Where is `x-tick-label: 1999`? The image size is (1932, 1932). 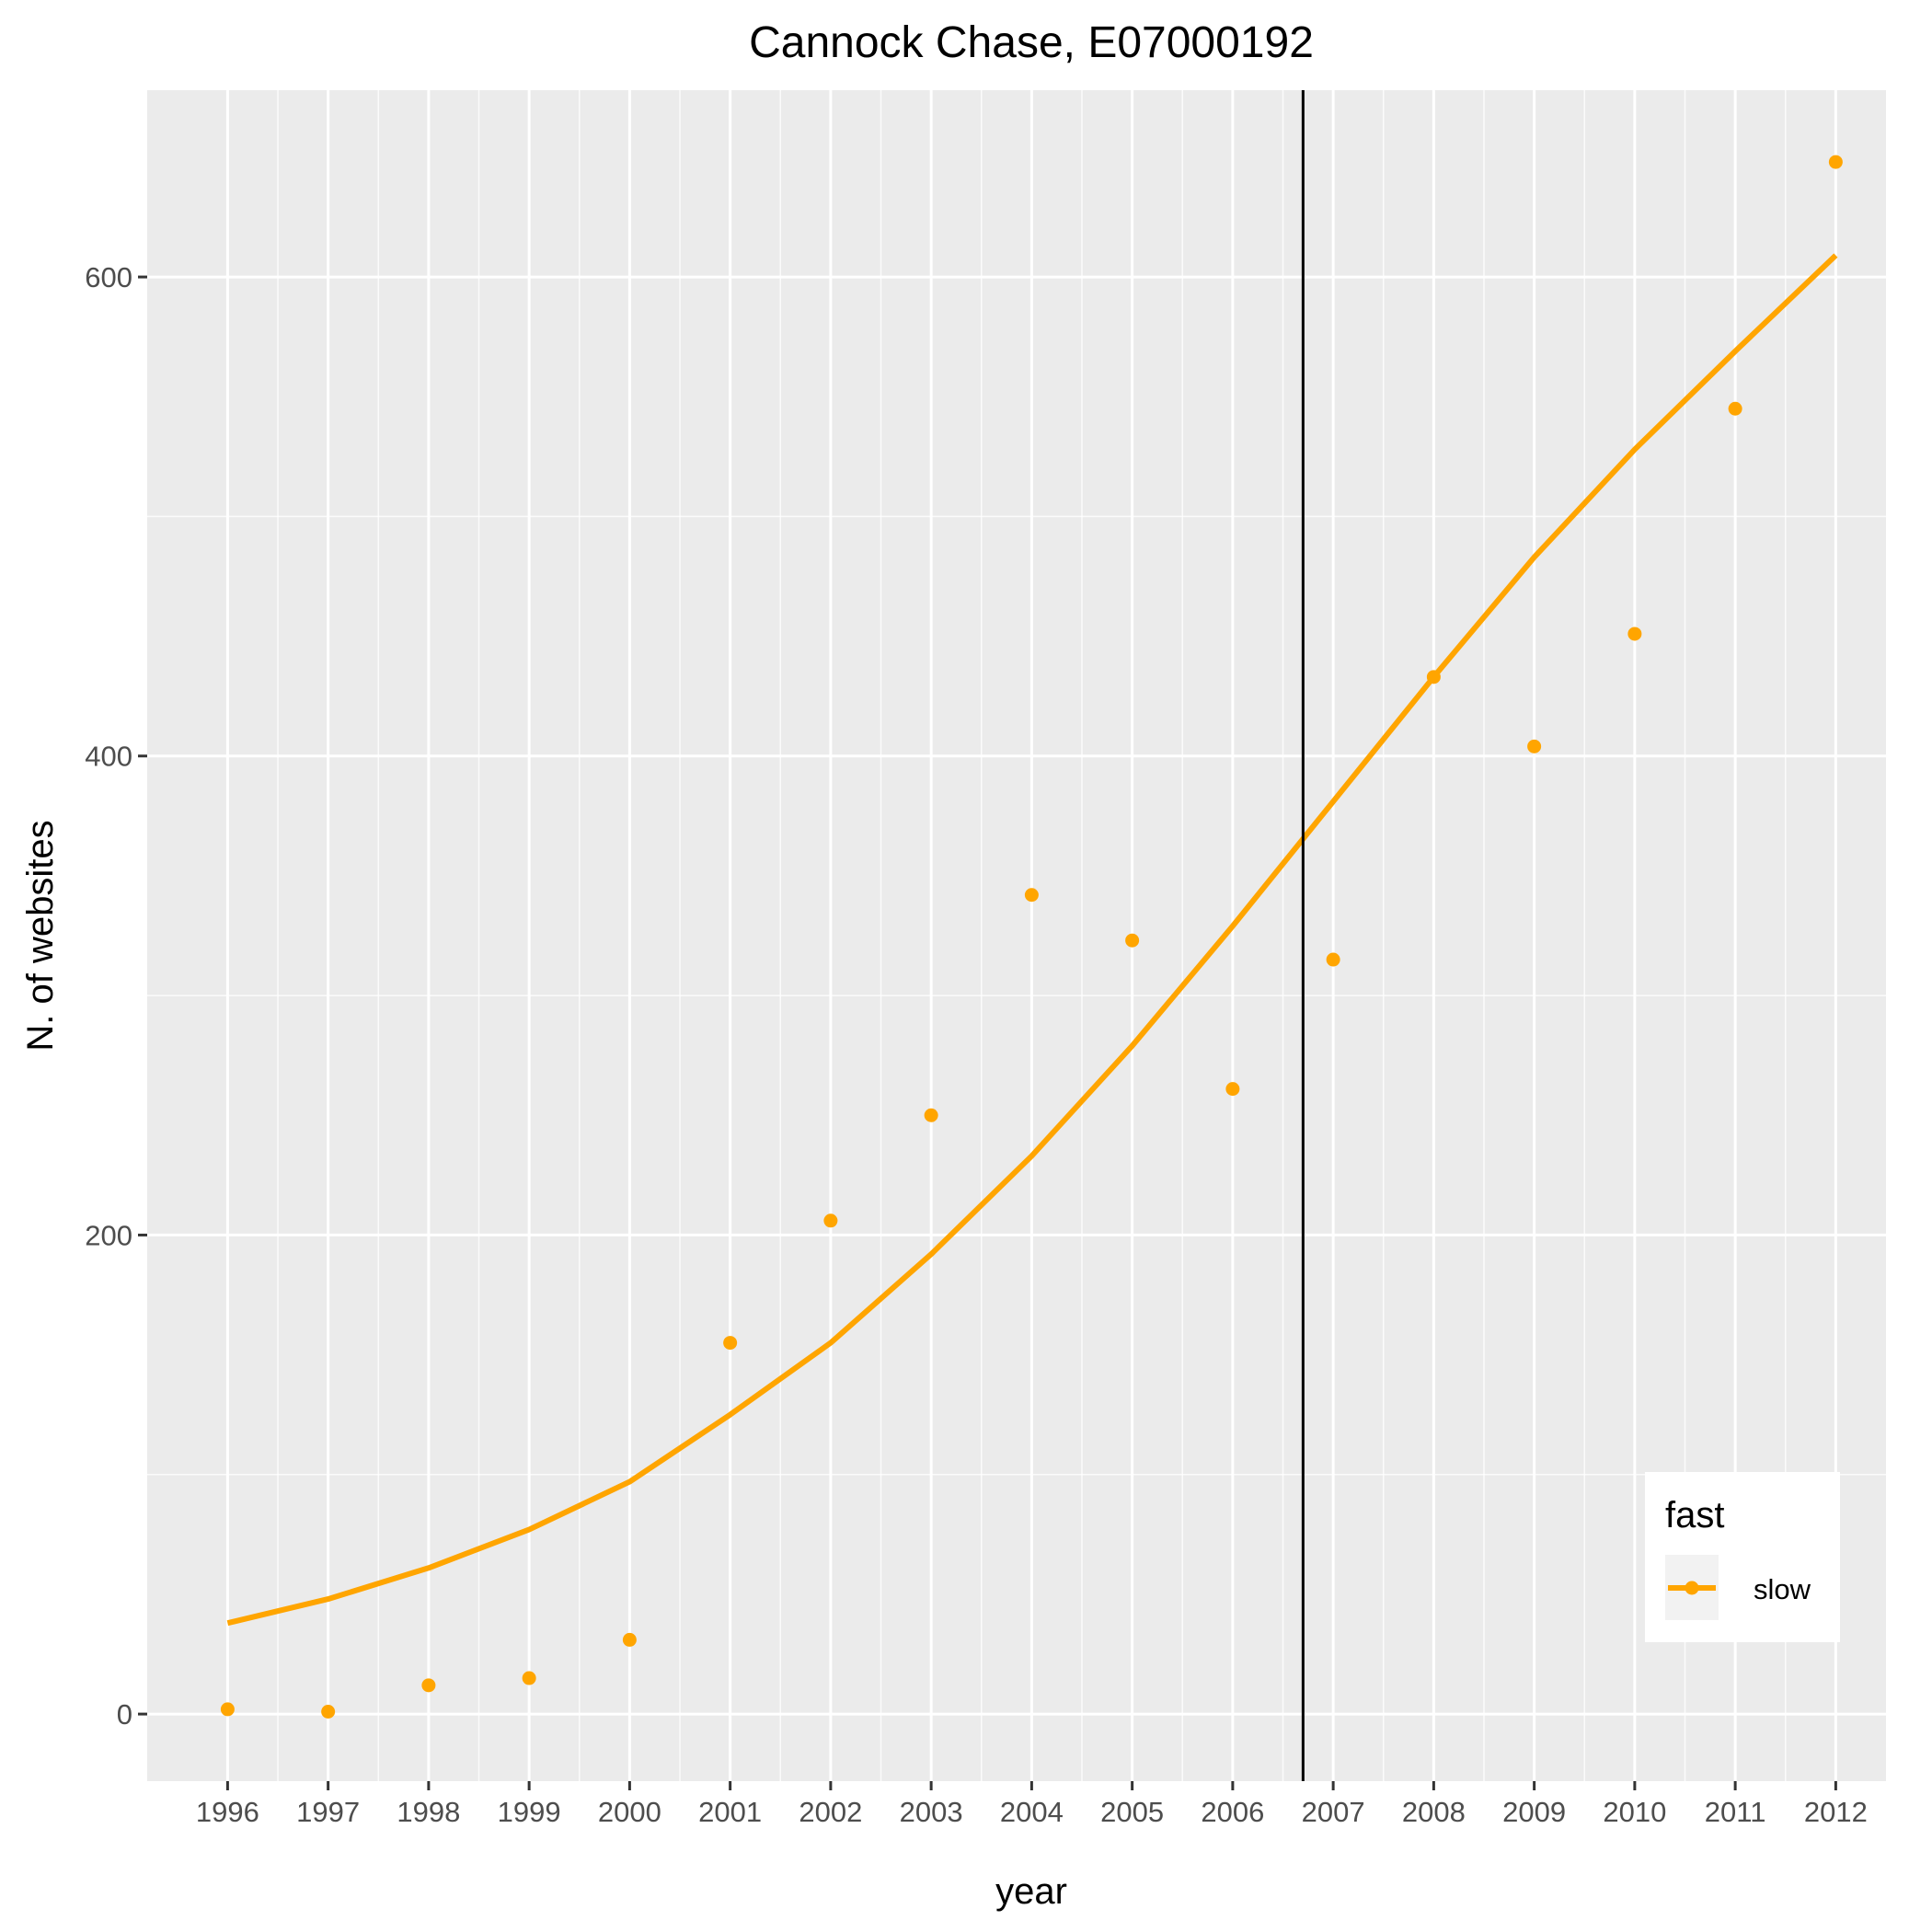 x-tick-label: 1999 is located at coordinates (529, 1812).